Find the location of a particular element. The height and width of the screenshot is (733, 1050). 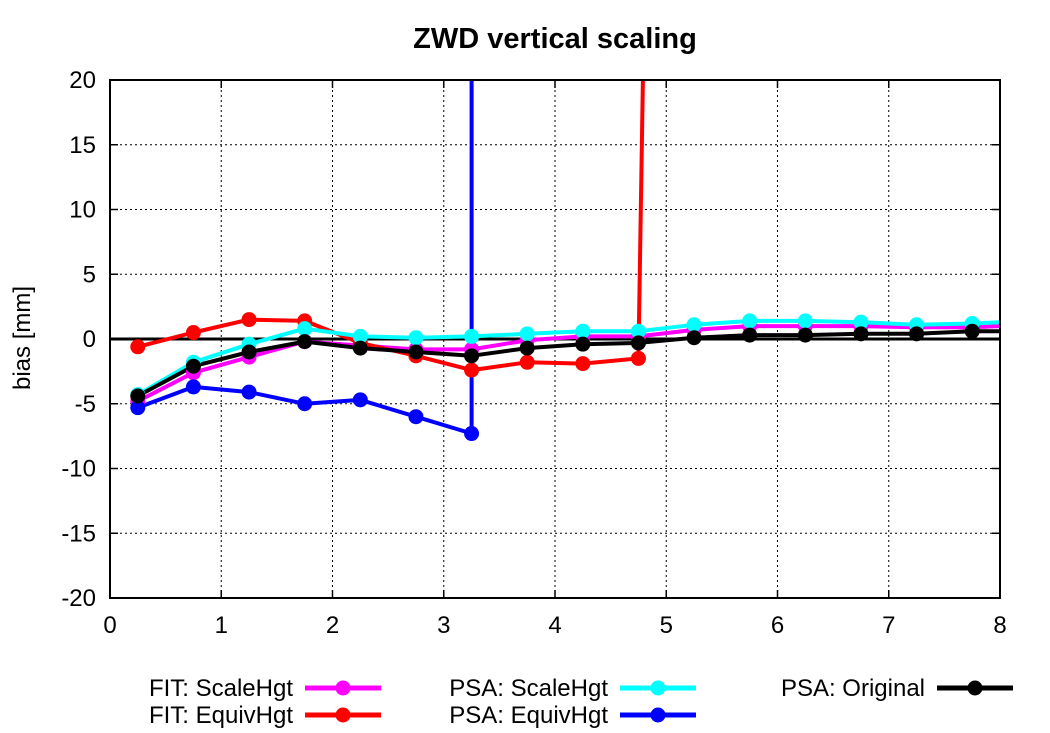

legend-label-fit-scalehgt: FIT: ScaleHgt is located at coordinates (221, 688).